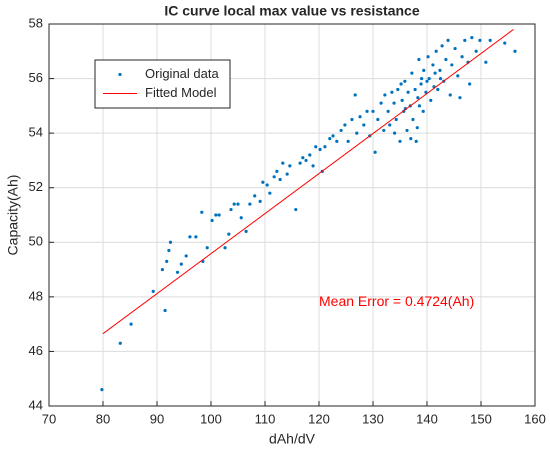 Image resolution: width=550 pixels, height=453 pixels. Describe the element at coordinates (535, 418) in the screenshot. I see `x-tick-label: 160` at that location.